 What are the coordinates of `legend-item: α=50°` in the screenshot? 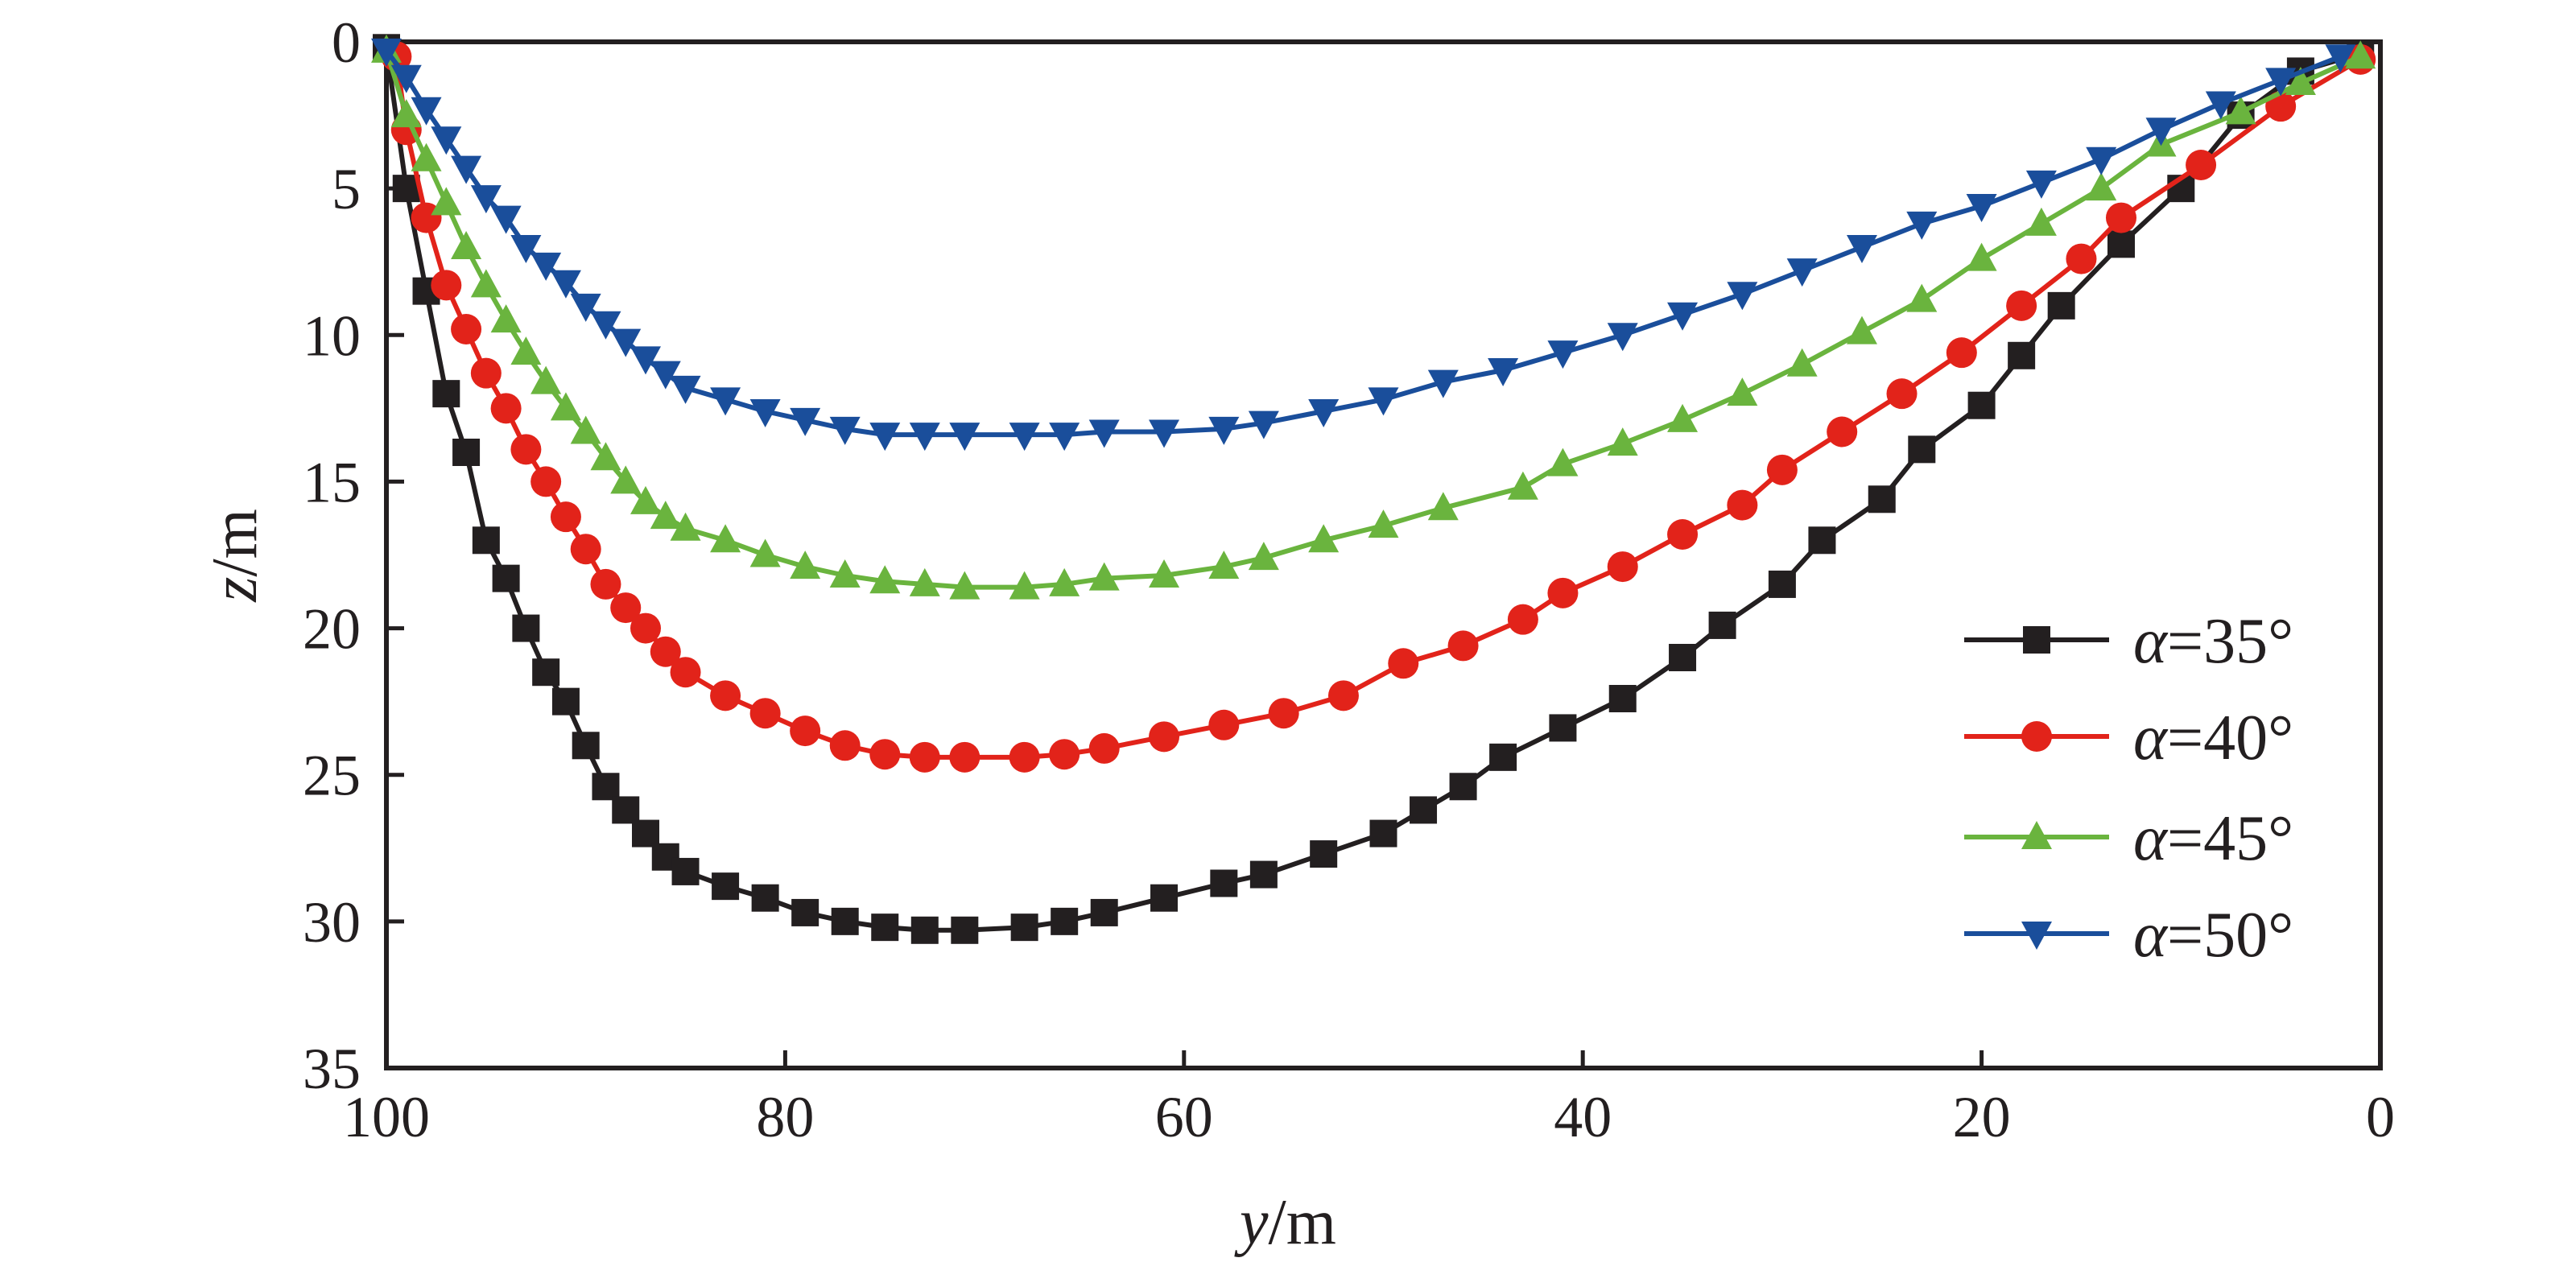 It's located at (2128, 935).